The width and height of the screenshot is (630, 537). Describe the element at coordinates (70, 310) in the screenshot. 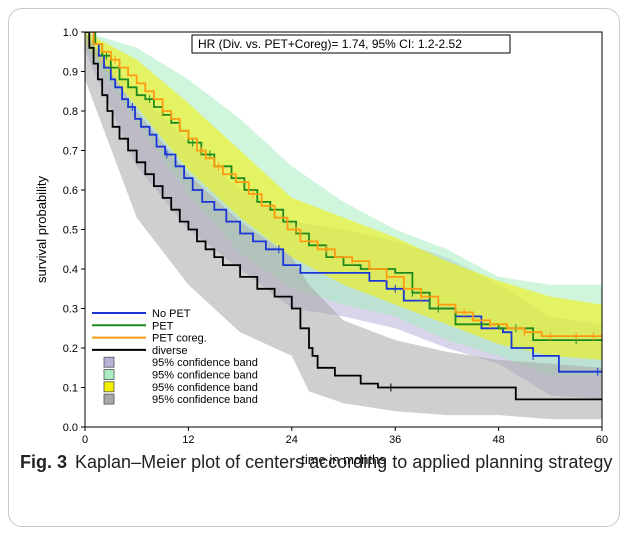

I see `y-tick-label: 0.3` at that location.